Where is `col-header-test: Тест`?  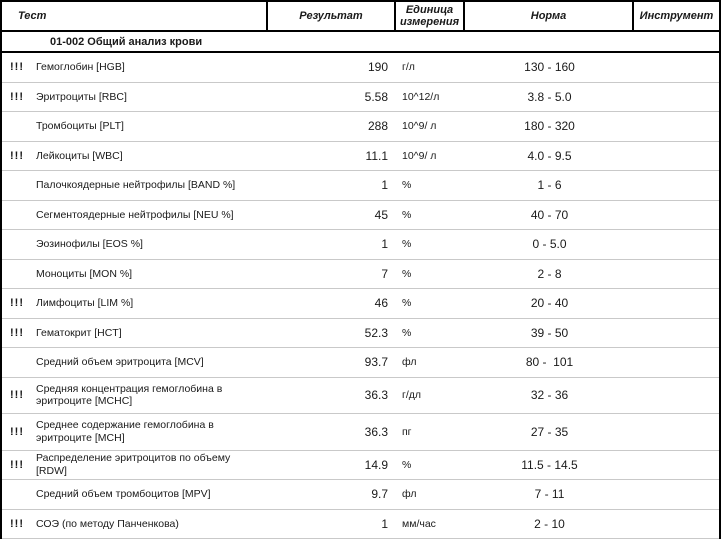
col-header-test: Тест is located at coordinates (135, 16).